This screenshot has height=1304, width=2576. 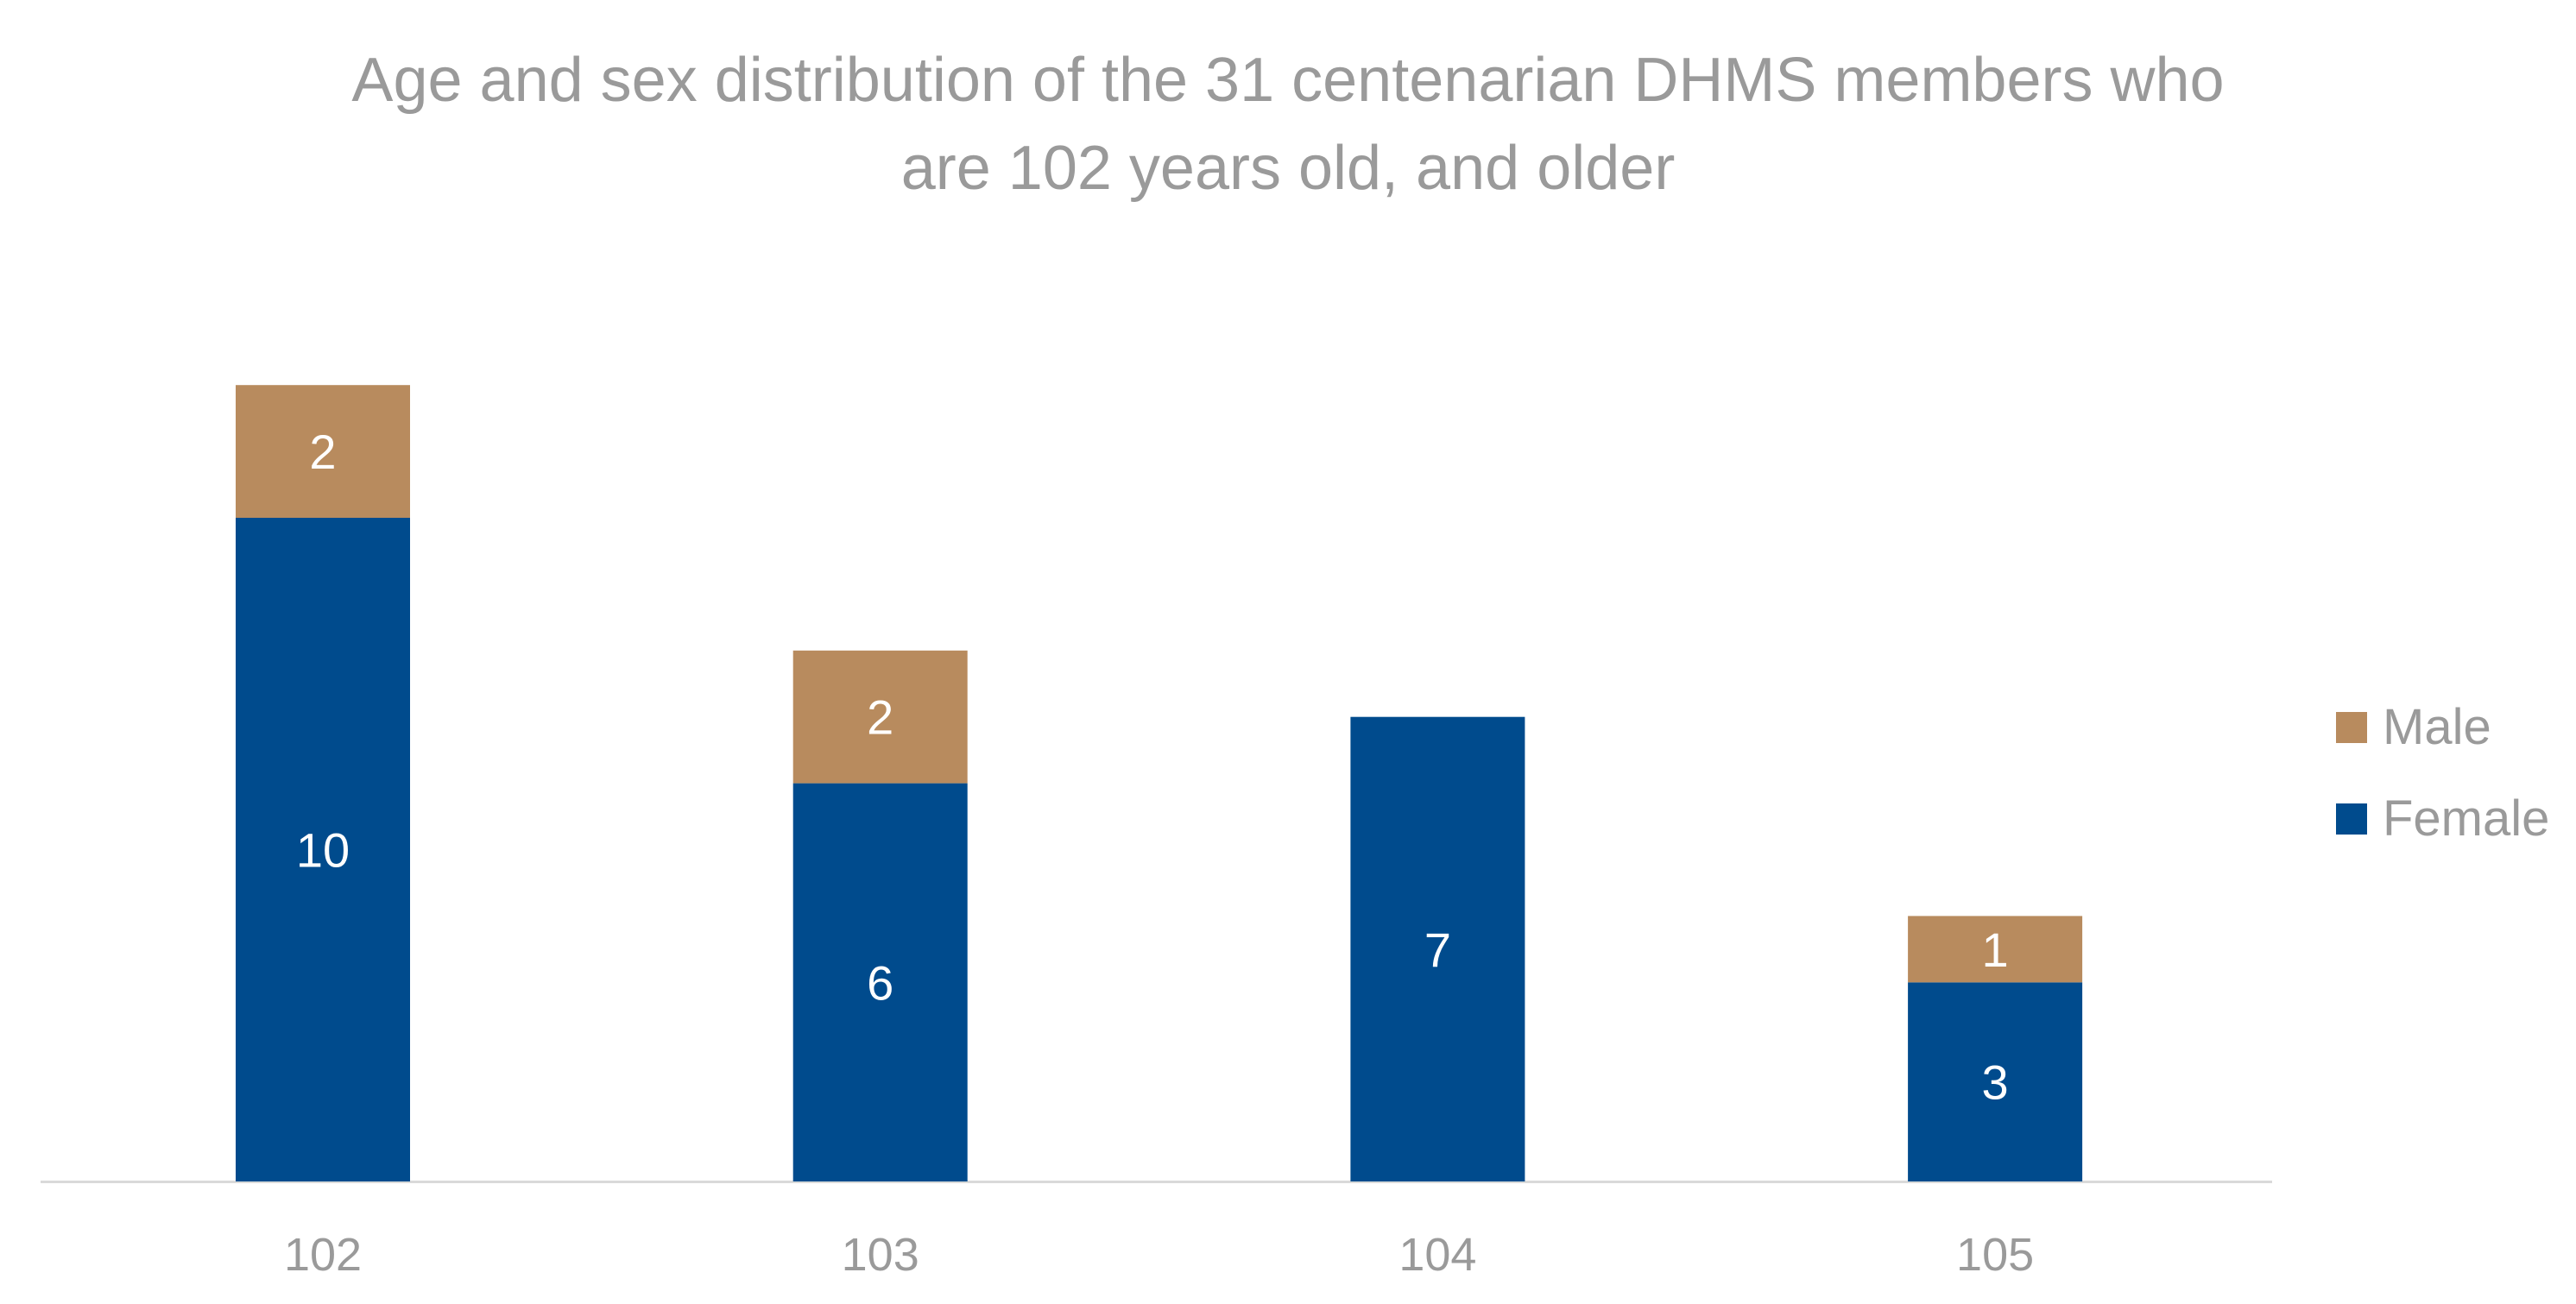 What do you see at coordinates (2466, 819) in the screenshot?
I see `legend-label-female: Female` at bounding box center [2466, 819].